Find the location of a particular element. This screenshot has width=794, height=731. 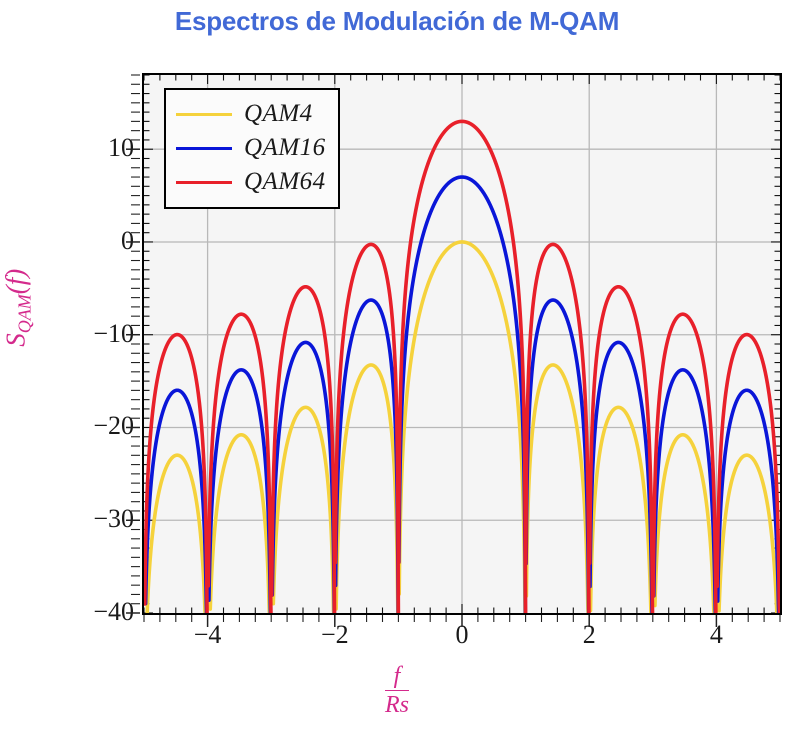

y-axis-title-argument: (f) is located at coordinates (15, 281).